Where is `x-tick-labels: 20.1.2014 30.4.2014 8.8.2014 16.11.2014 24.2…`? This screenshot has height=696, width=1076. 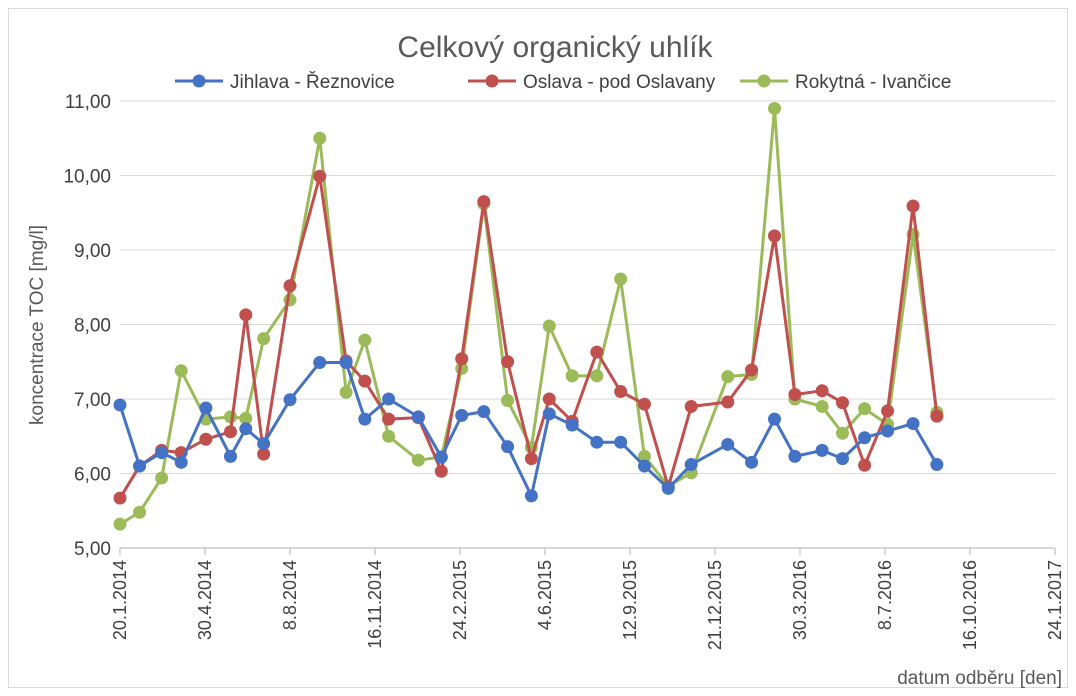 x-tick-labels: 20.1.2014 30.4.2014 8.8.2014 16.11.2014 24.2… is located at coordinates (587, 605).